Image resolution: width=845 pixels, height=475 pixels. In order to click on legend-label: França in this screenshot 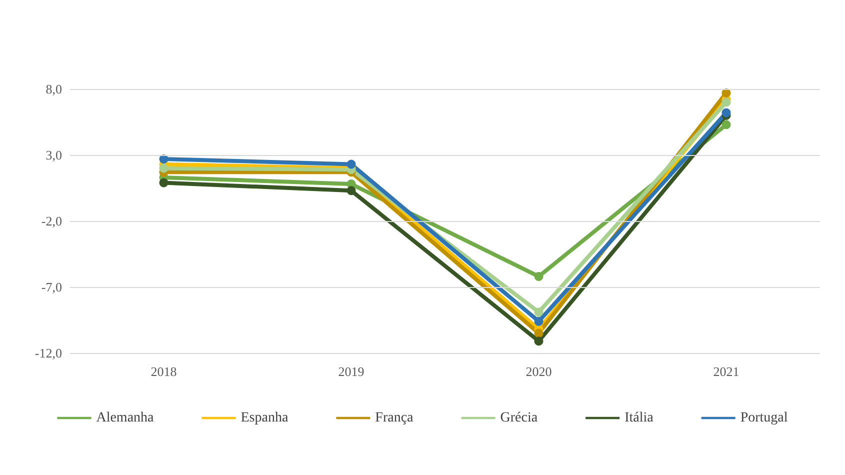, I will do `click(394, 418)`.